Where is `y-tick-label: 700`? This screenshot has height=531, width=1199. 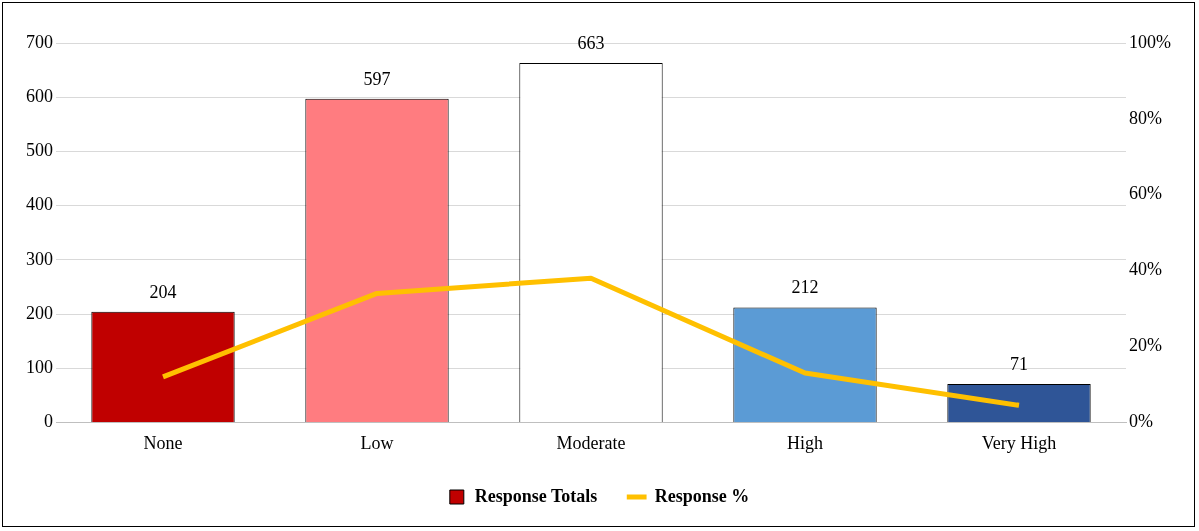
y-tick-label: 700 is located at coordinates (39, 41).